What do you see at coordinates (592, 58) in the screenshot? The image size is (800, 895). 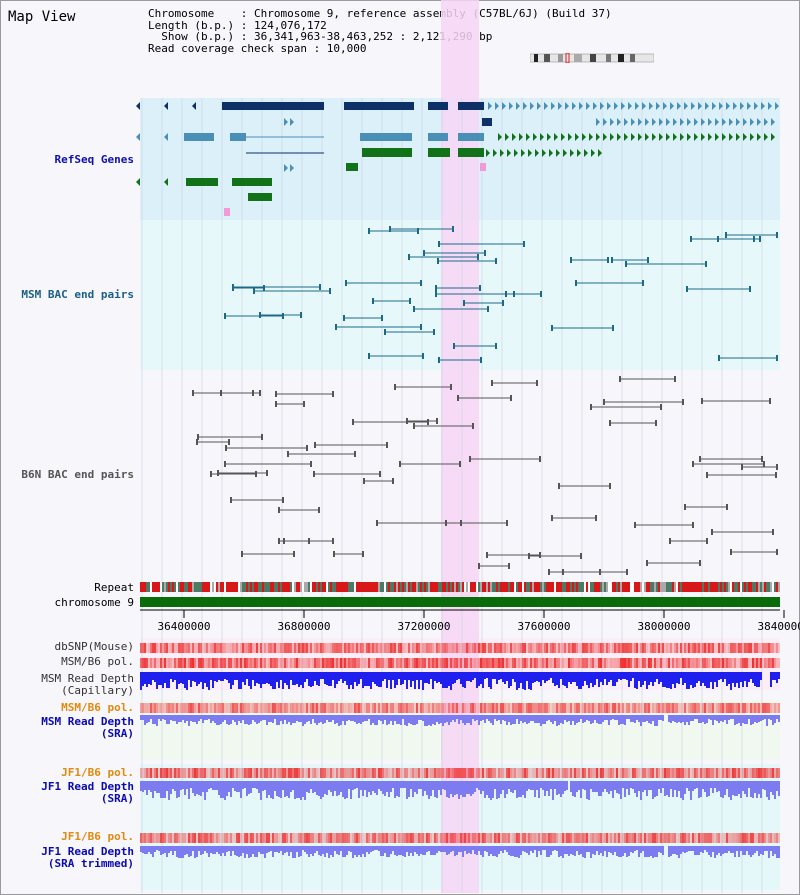 I see `chromosome-ideogram` at bounding box center [592, 58].